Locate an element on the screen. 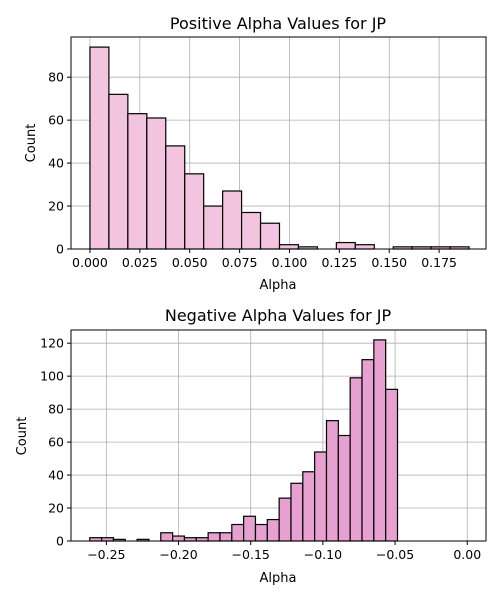 The width and height of the screenshot is (500, 600). y-axis-label-negative: Count is located at coordinates (22, 436).